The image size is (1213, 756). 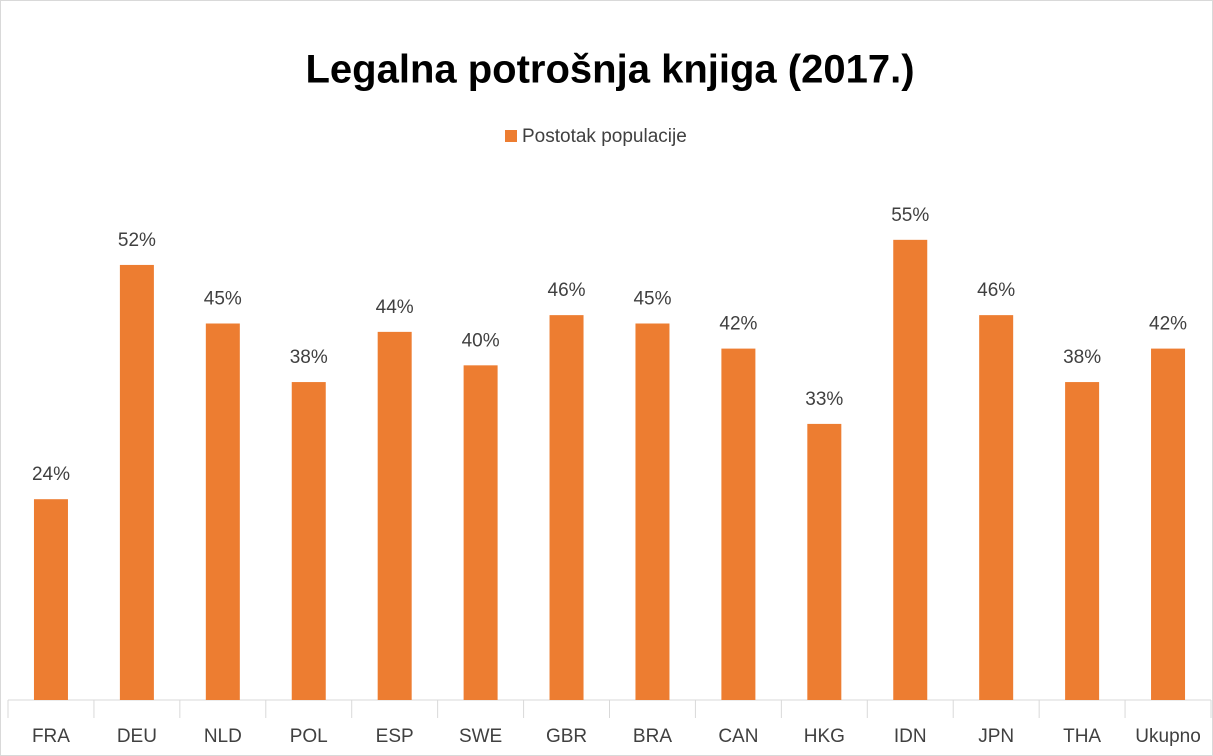 What do you see at coordinates (395, 307) in the screenshot?
I see `data-label: 44%` at bounding box center [395, 307].